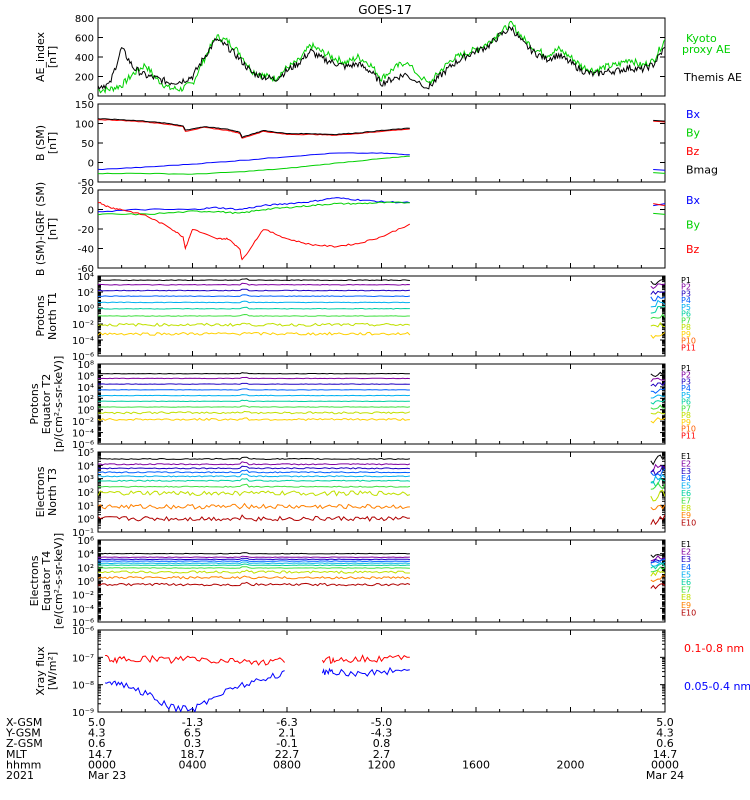 This screenshot has width=750, height=800. Describe the element at coordinates (46, 404) in the screenshot. I see `y-axis-label: ProtonsEquator T2[p/(cm²-s-sr-keV)]` at that location.